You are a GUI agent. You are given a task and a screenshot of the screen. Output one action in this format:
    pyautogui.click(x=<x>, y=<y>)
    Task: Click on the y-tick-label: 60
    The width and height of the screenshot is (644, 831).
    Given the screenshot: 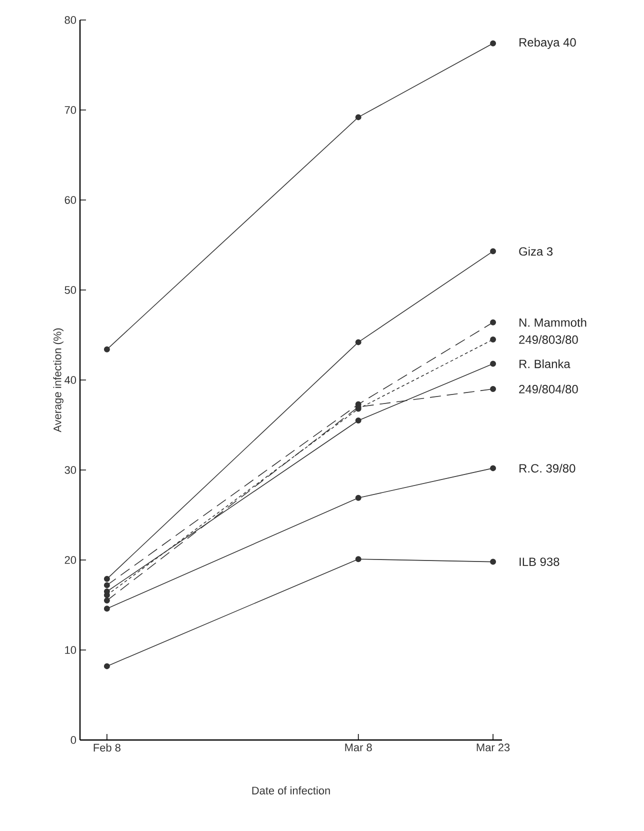 What is the action you would take?
    pyautogui.click(x=70, y=200)
    